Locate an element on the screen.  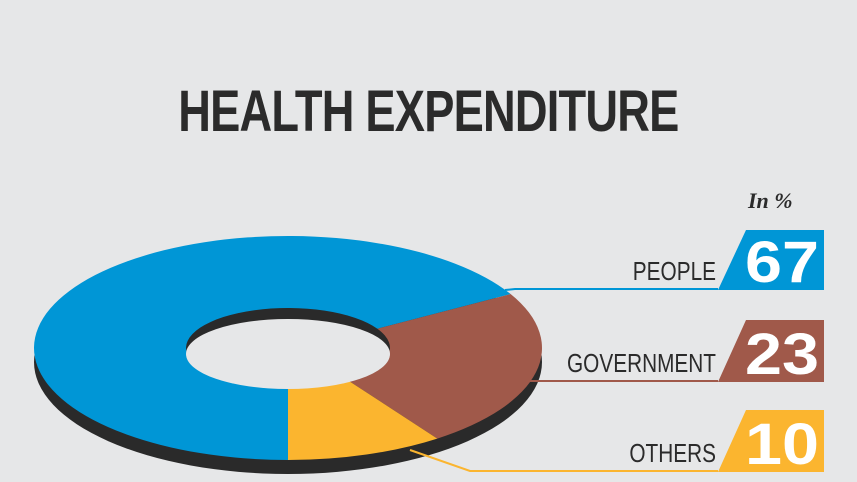
category-label-government: GOVERNMENT is located at coordinates (641, 363).